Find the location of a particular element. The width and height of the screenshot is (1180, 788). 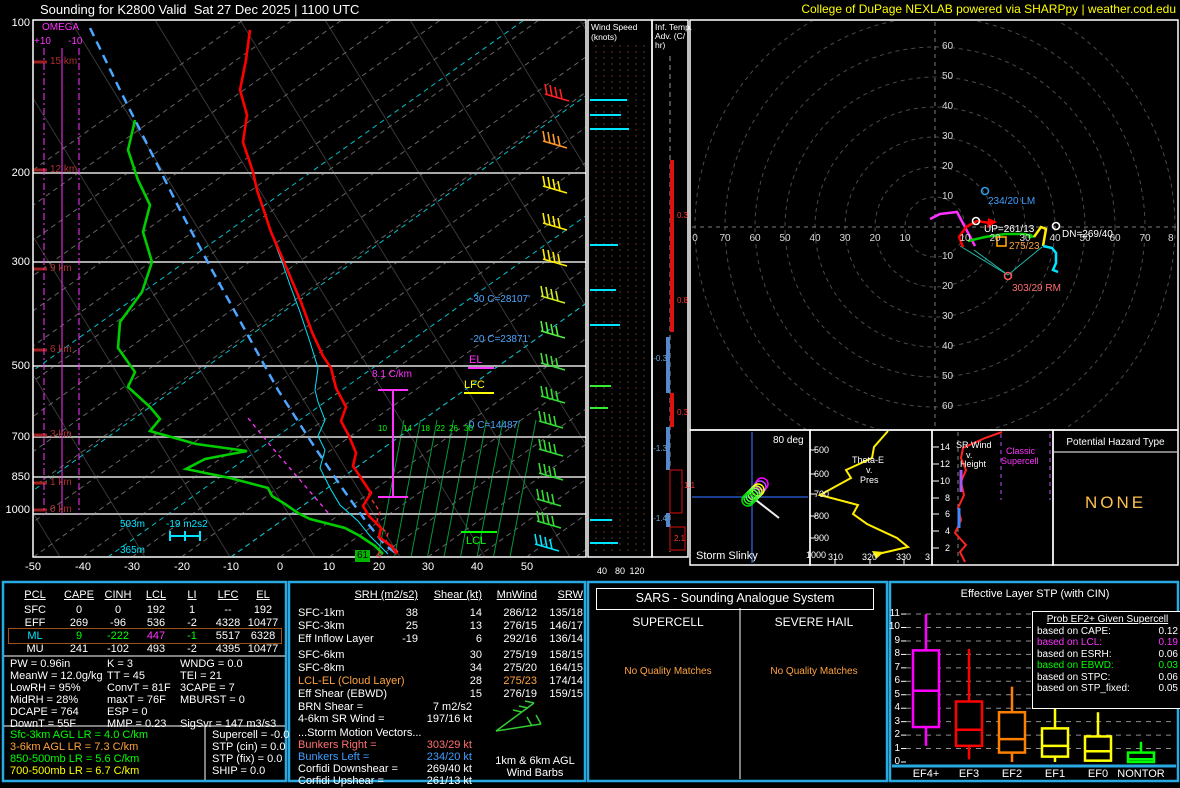

kin-header-srw: SRW is located at coordinates (561, 595).